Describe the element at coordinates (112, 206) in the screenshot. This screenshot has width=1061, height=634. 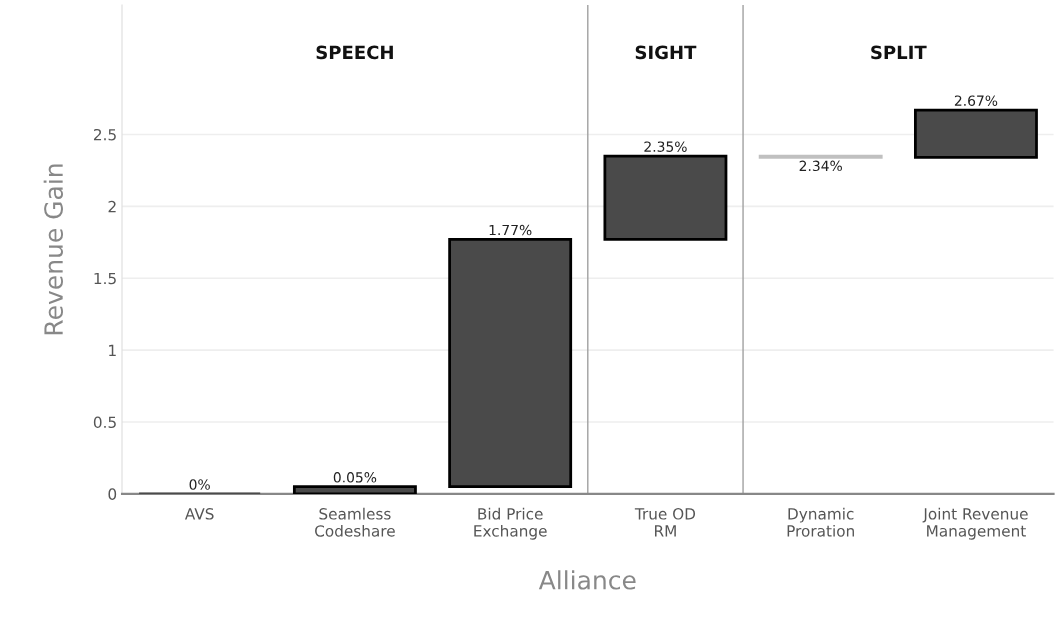
I see `y-tick-label: 2` at that location.